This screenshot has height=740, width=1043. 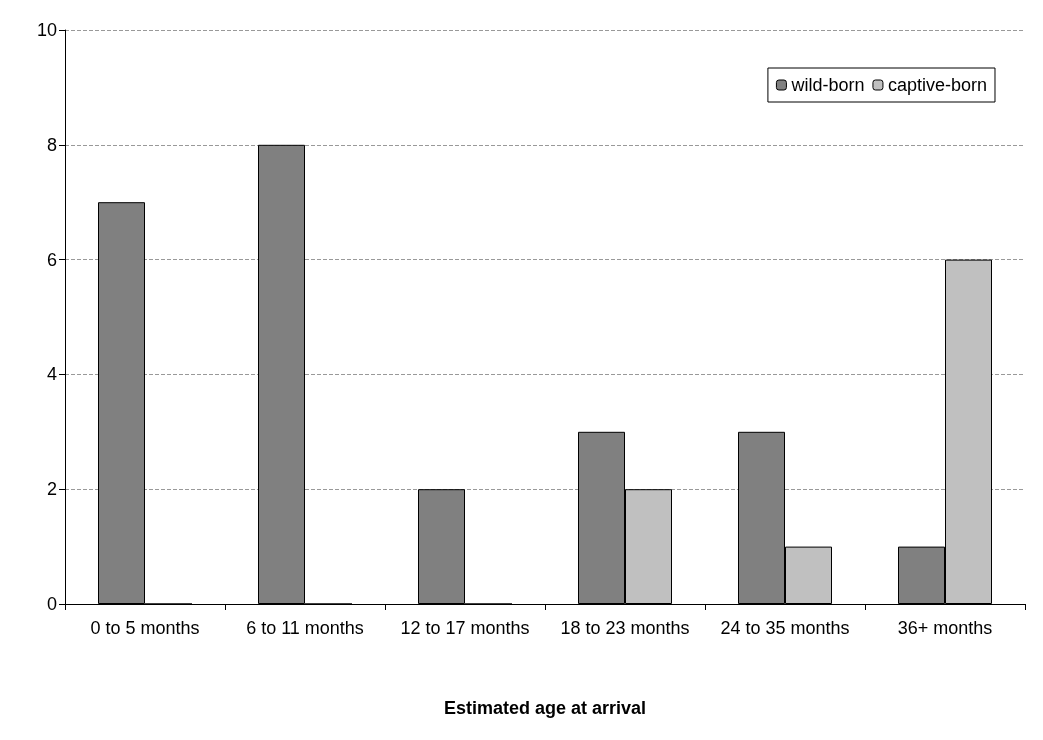 I want to click on x-tick-label: 36+ months, so click(x=945, y=628).